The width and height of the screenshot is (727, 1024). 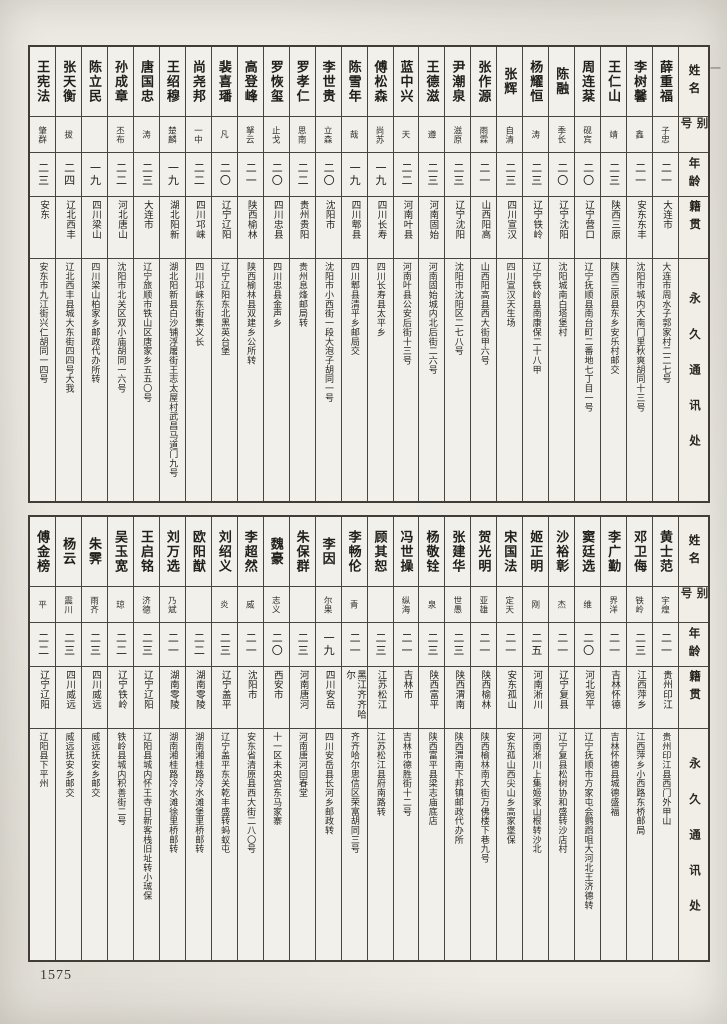 I want to click on native-cell: 河北唐山, so click(x=120, y=228).